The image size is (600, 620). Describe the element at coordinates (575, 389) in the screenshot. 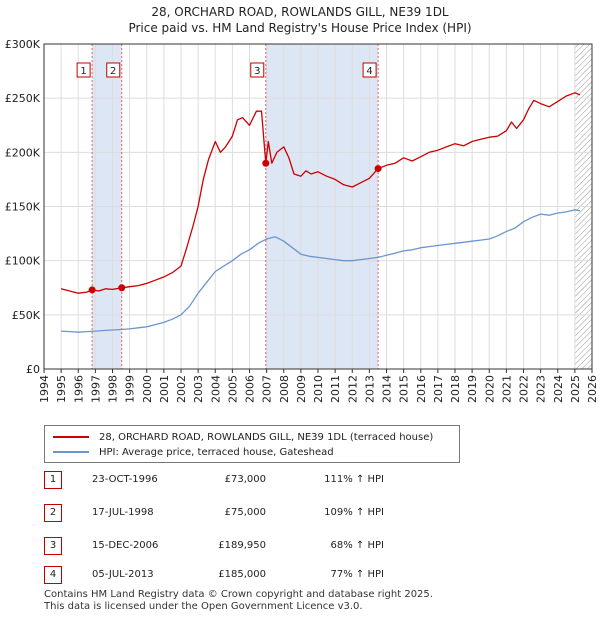

I see `x-tick-label: 2025` at that location.